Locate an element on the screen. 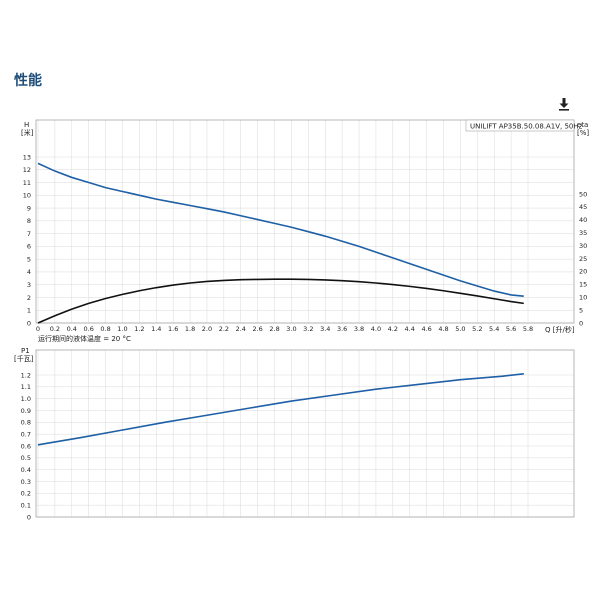 The height and width of the screenshot is (600, 600). chart1-xtick: 2.8 is located at coordinates (274, 329).